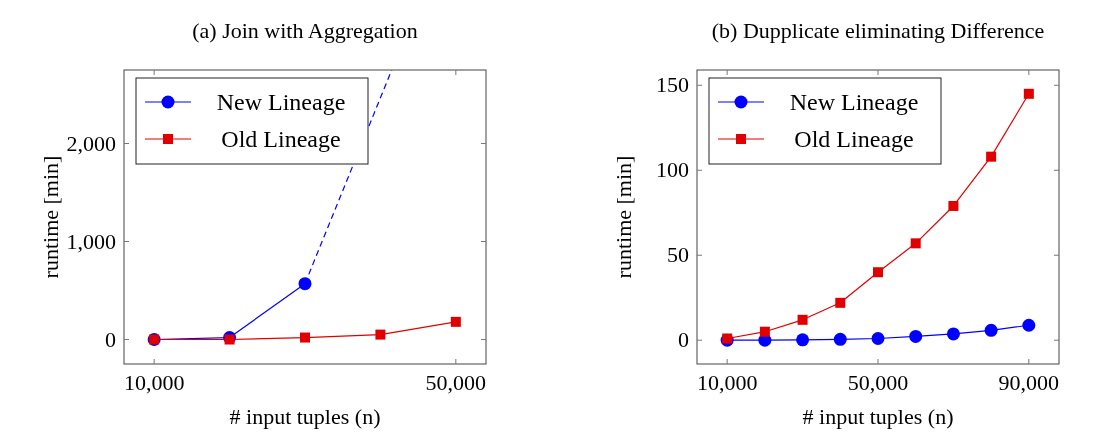 Image resolution: width=1117 pixels, height=441 pixels. What do you see at coordinates (672, 170) in the screenshot?
I see `y-tick-label: 100` at bounding box center [672, 170].